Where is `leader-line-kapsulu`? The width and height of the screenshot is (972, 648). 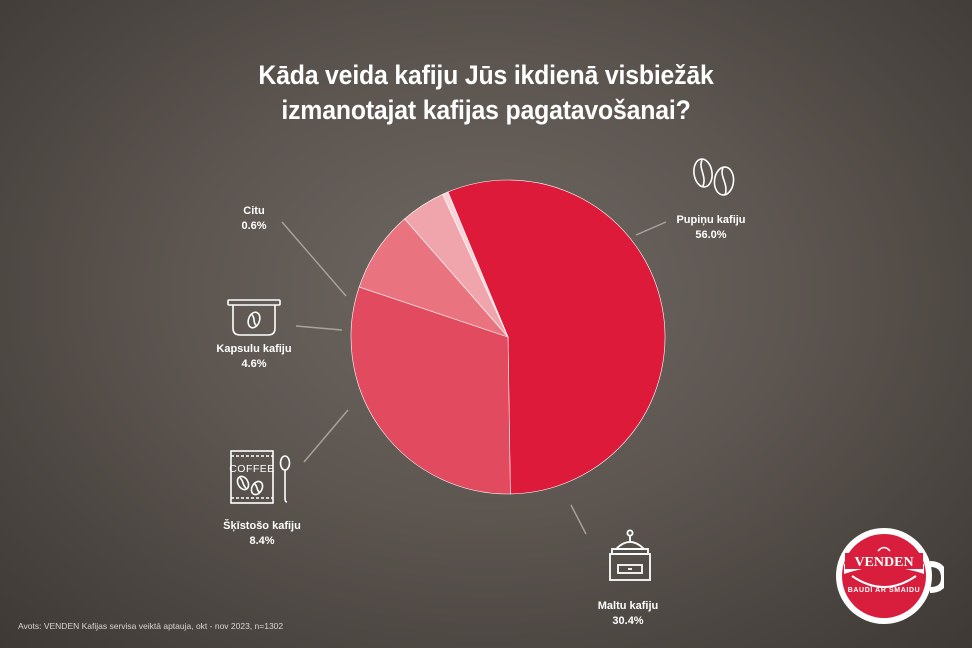
leader-line-kapsulu is located at coordinates (319, 328).